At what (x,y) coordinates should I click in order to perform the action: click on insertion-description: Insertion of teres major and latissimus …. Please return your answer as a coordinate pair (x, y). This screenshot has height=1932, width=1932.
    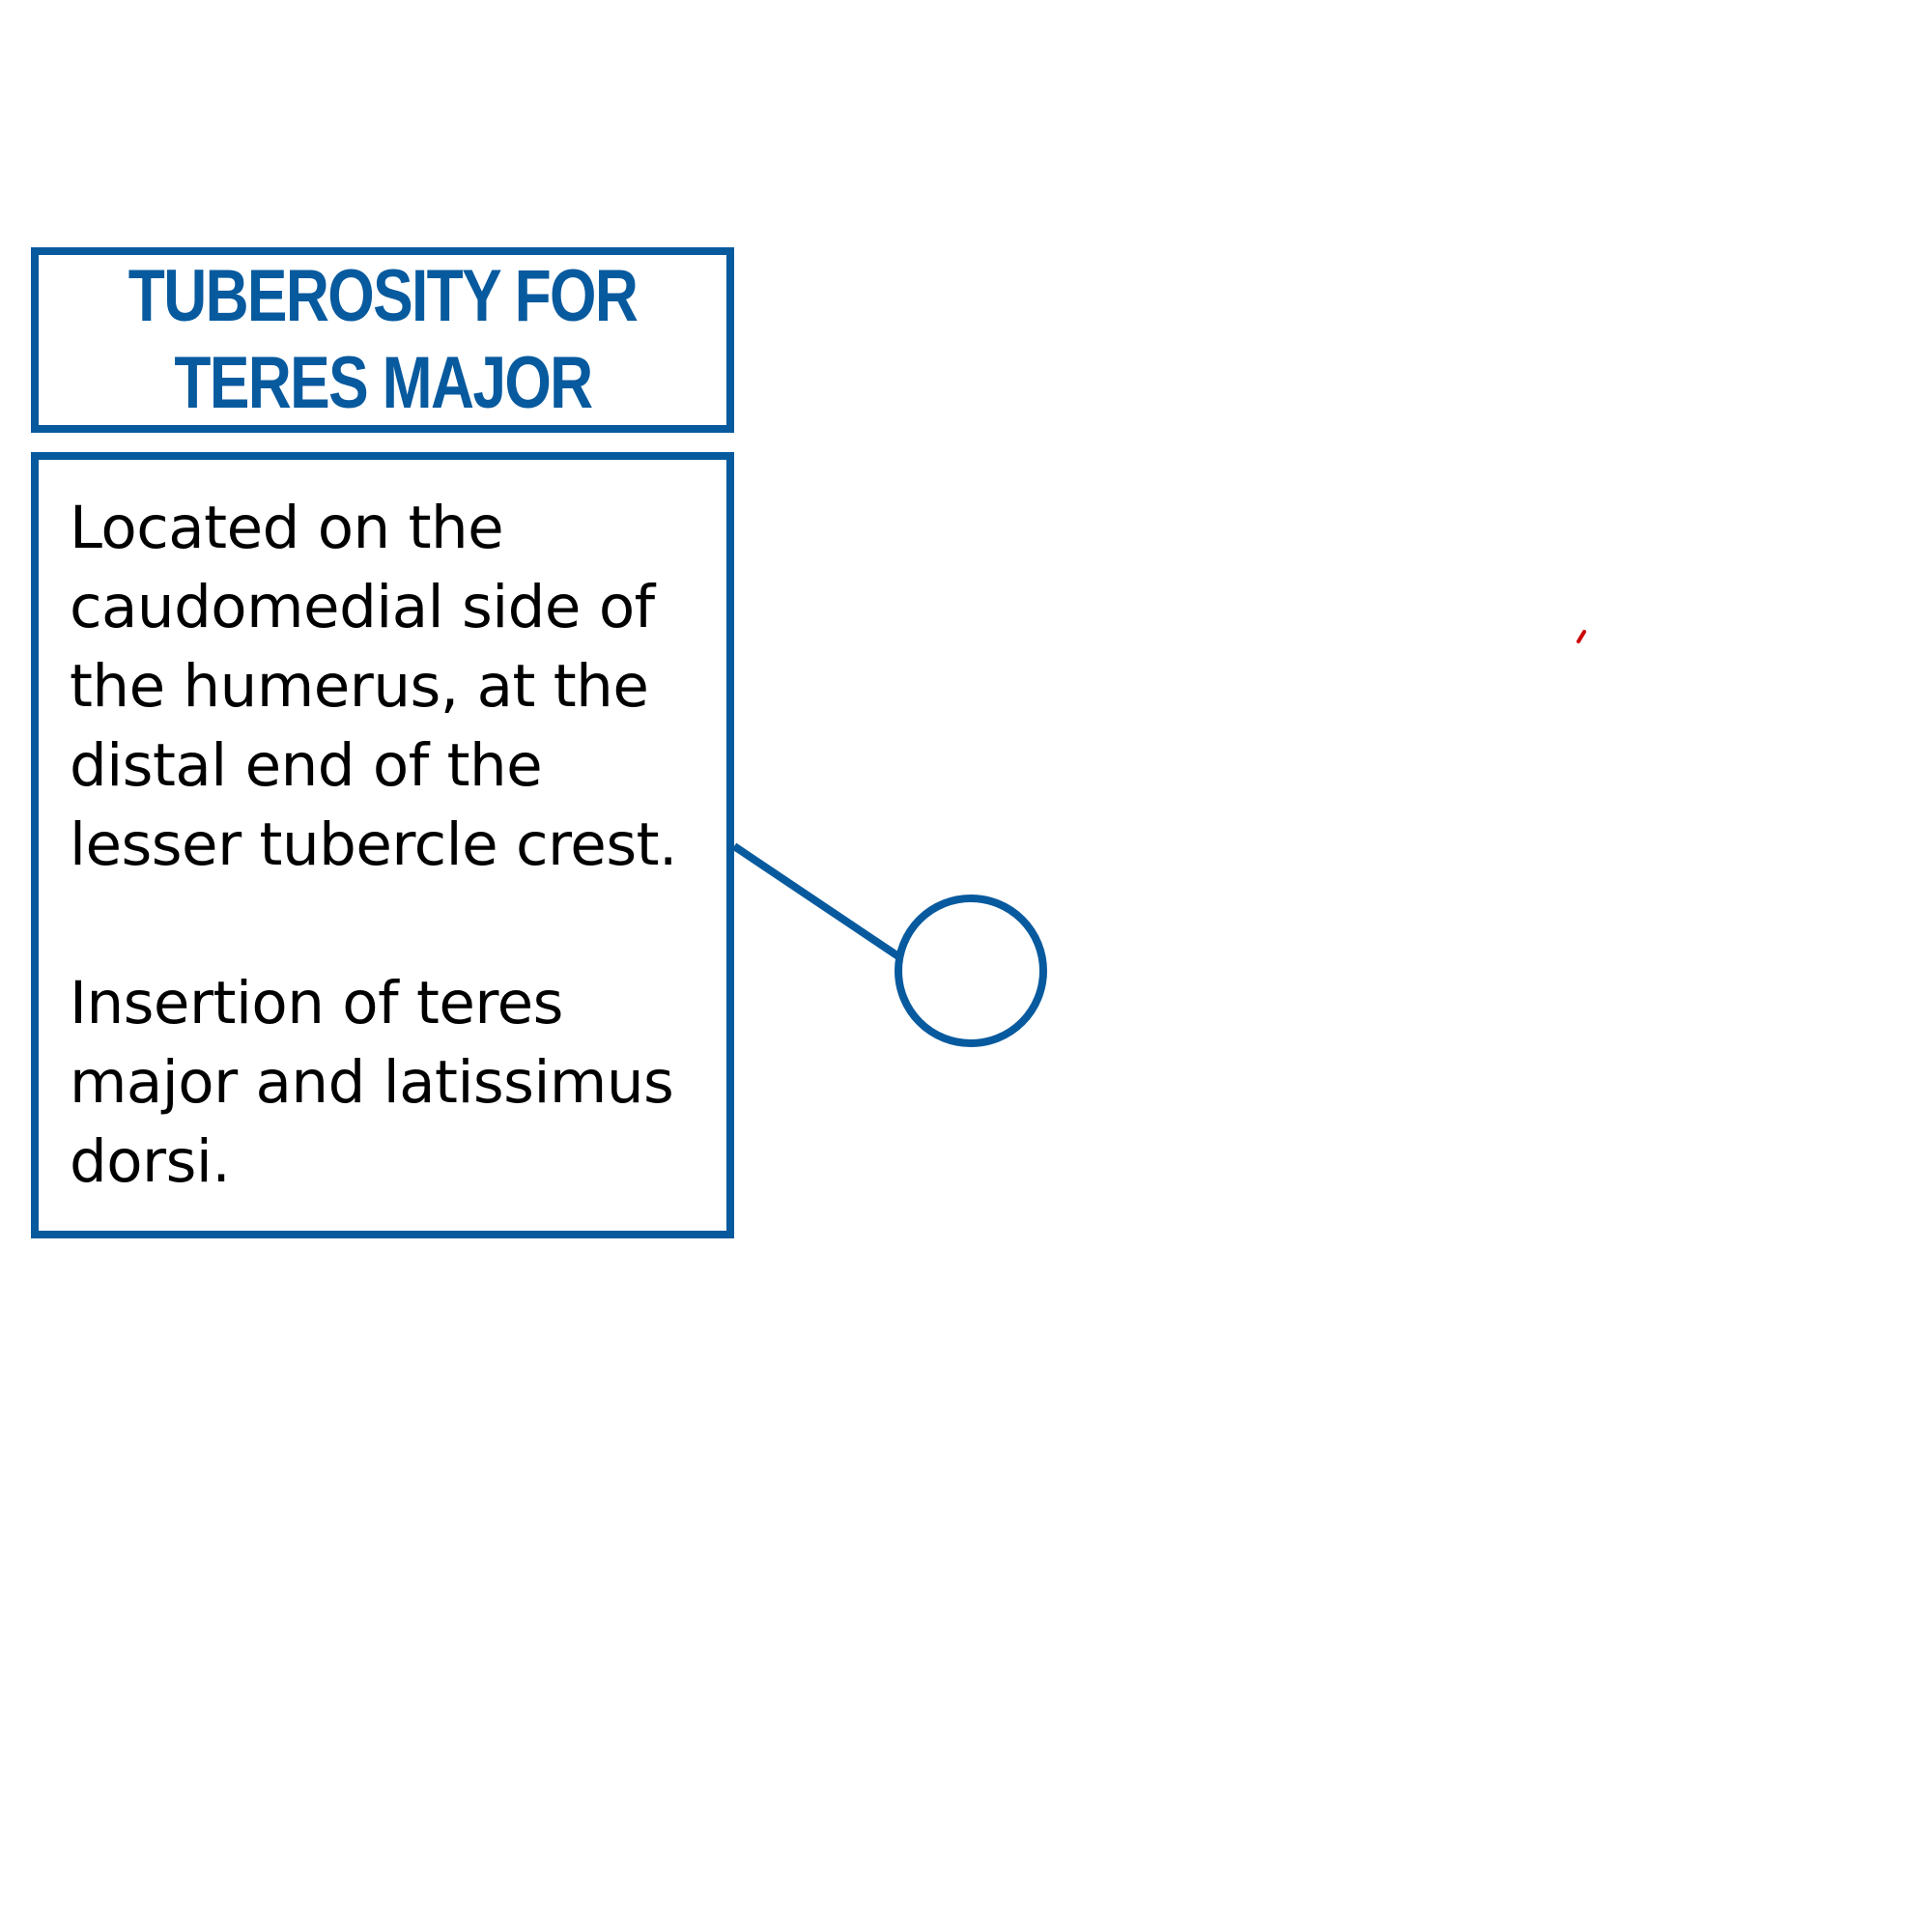
    Looking at the image, I should click on (372, 1082).